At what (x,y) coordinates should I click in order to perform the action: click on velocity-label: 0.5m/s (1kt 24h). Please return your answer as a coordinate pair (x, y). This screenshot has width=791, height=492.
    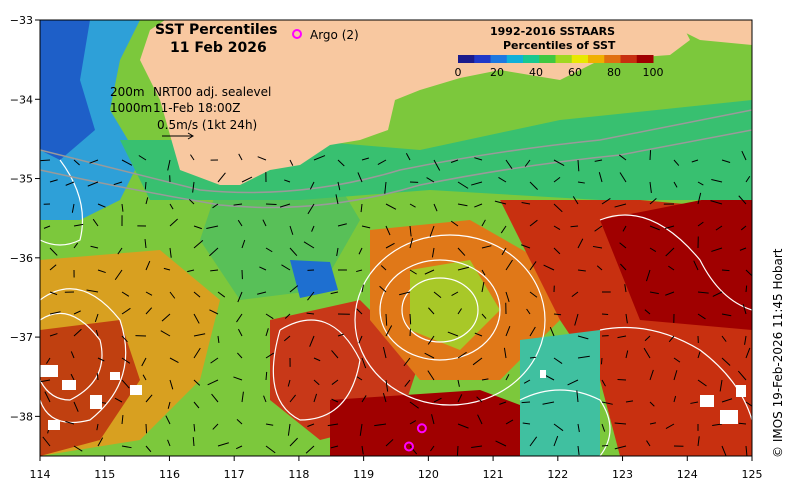
    Looking at the image, I should click on (207, 125).